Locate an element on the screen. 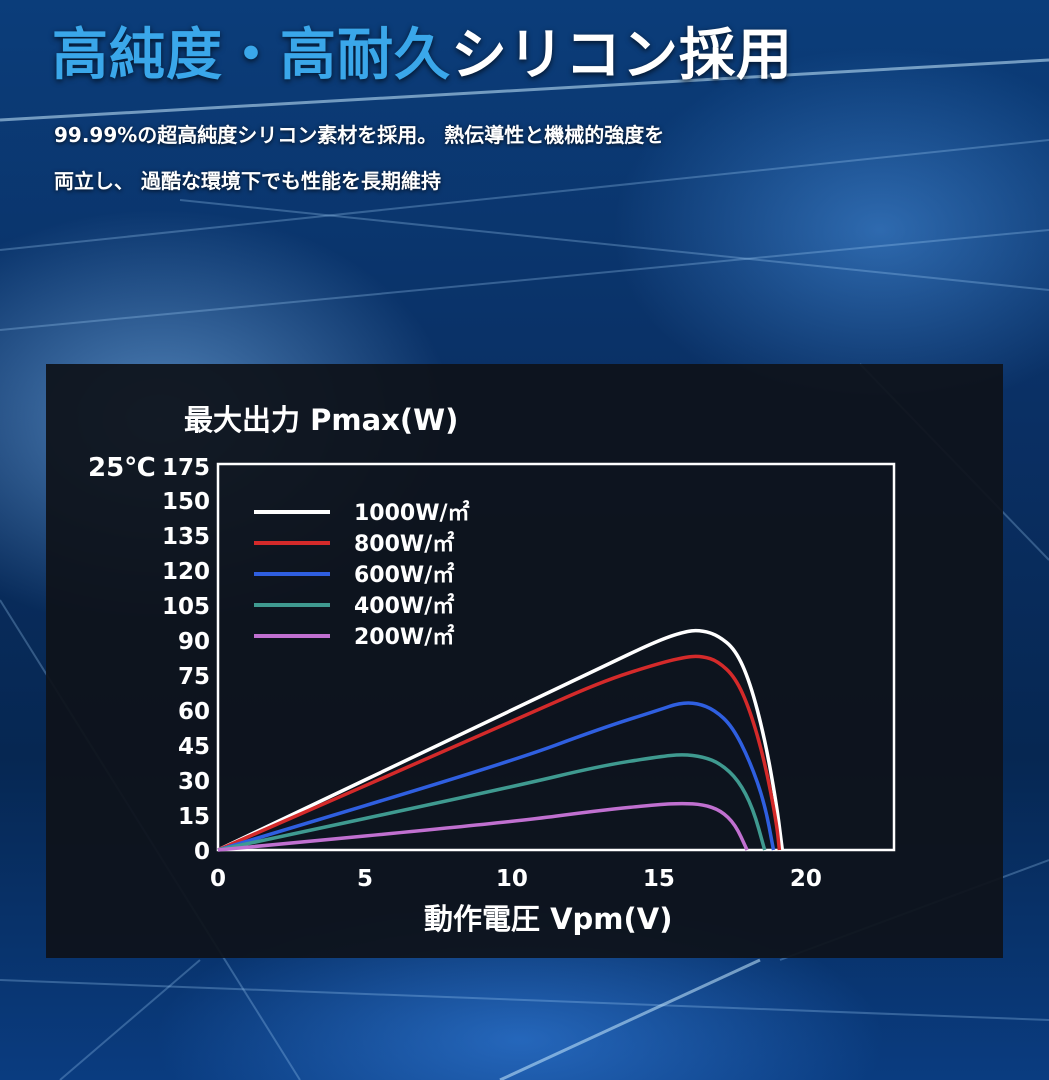  x-tick-label: 5 is located at coordinates (365, 879).